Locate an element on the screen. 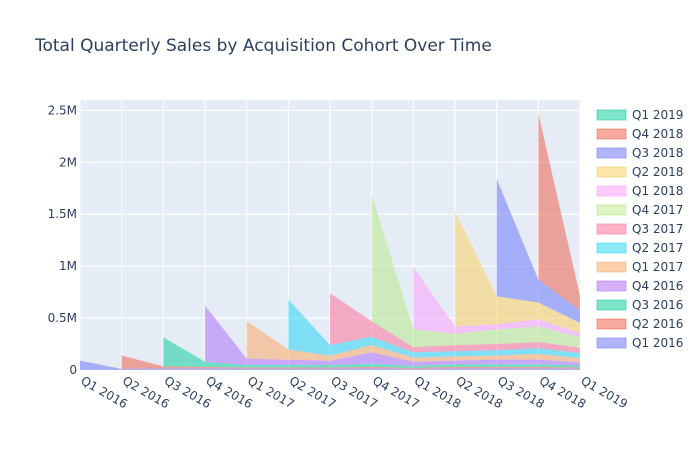 This screenshot has width=700, height=450. legend-label: Q2 2016 is located at coordinates (657, 324).